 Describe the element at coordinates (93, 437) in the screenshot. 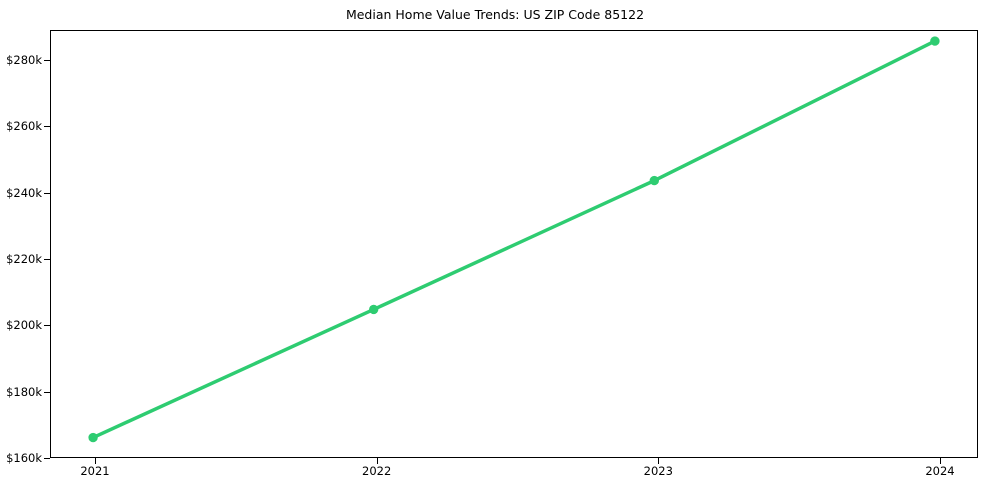

I see `data-point-2021` at that location.